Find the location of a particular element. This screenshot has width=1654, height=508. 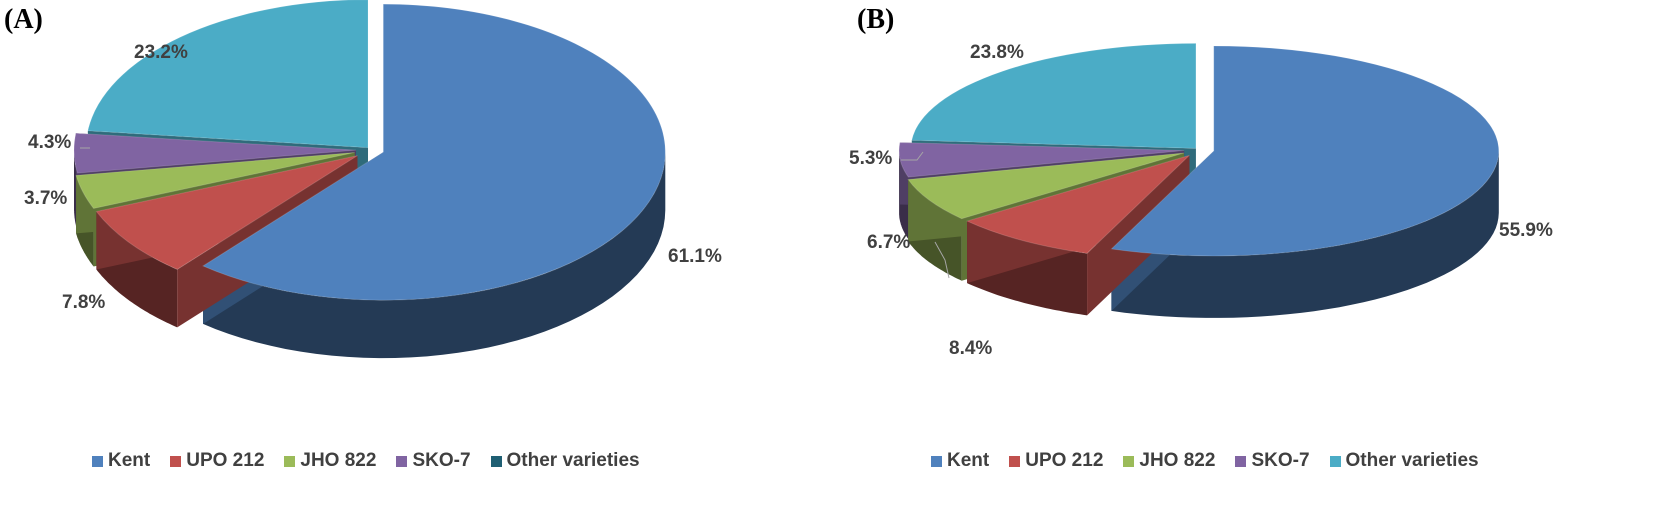

data-label: 55.9% is located at coordinates (1526, 230).